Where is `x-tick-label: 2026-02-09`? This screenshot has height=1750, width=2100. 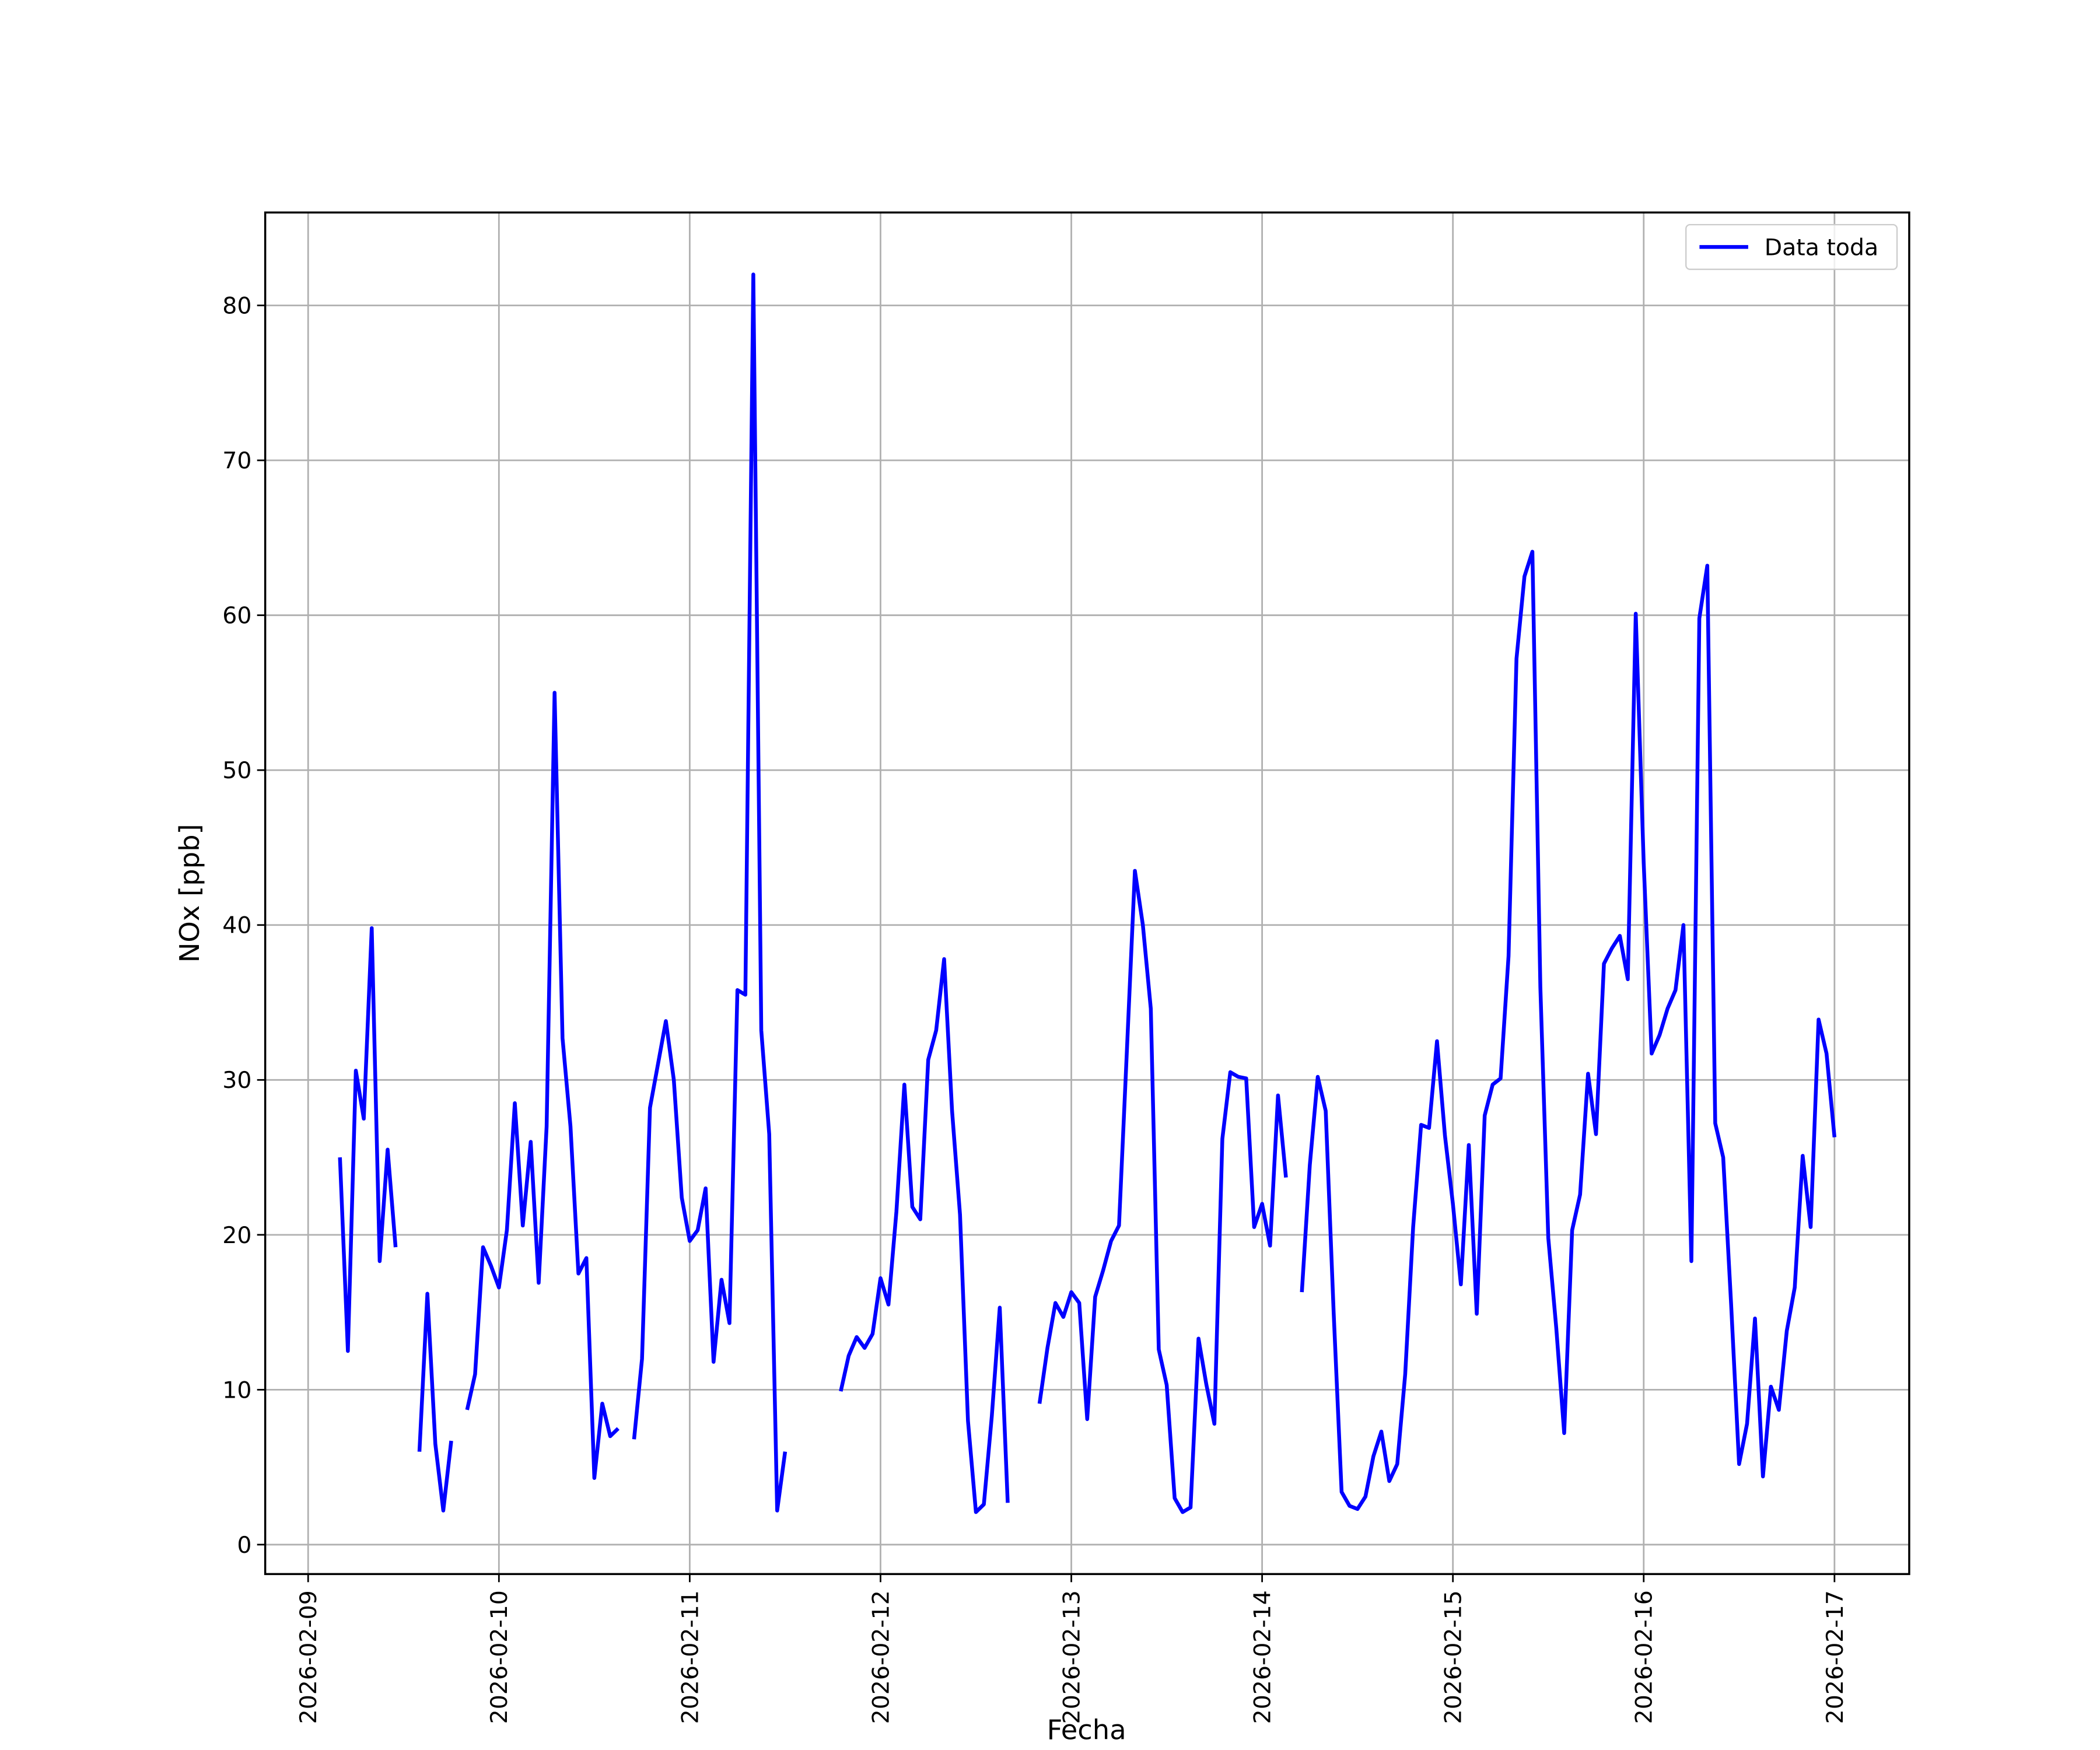 x-tick-label: 2026-02-09 is located at coordinates (308, 1657).